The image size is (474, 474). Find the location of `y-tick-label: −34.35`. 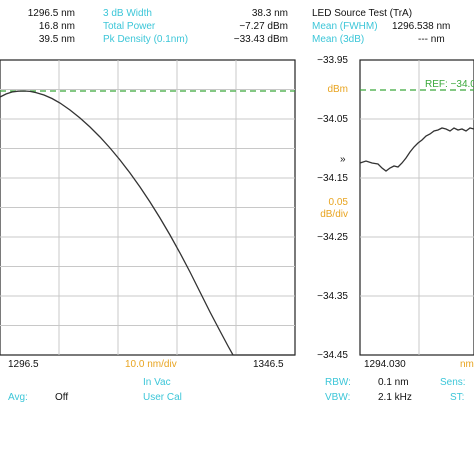

y-tick-label: −34.35 is located at coordinates (332, 296).